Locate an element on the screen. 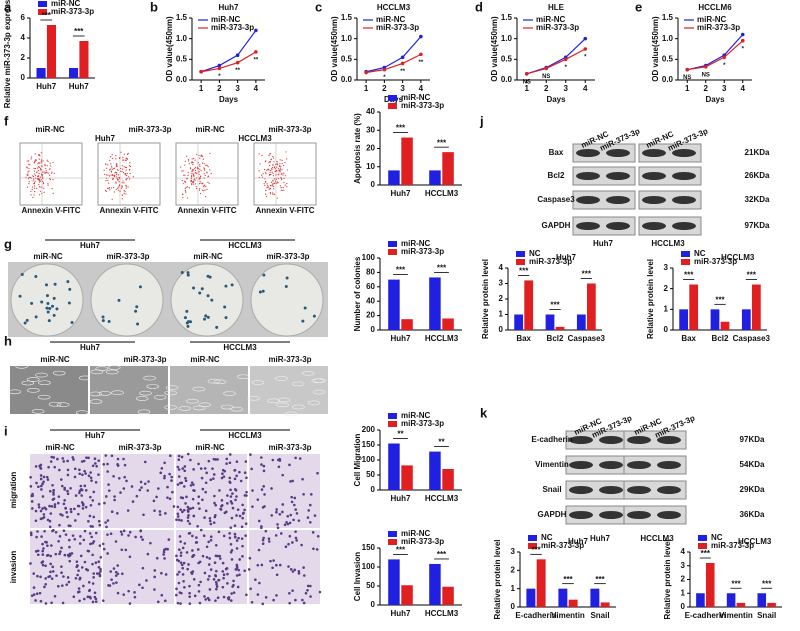 The width and height of the screenshot is (800, 631). image-label: 21KDa is located at coordinates (757, 152).